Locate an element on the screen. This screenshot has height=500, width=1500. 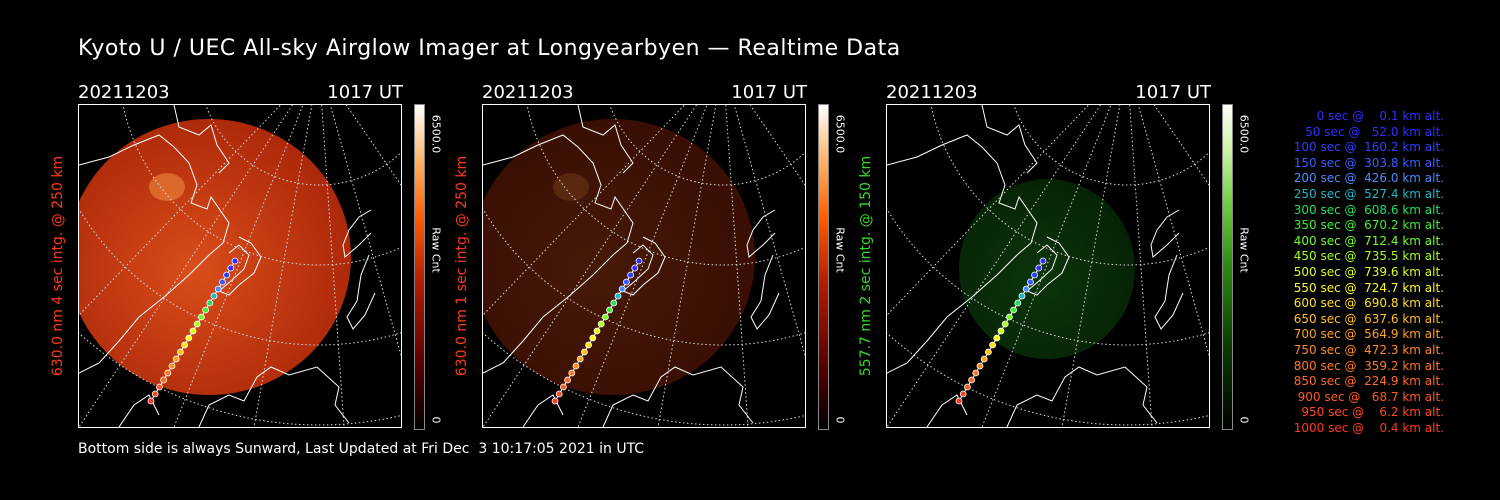
legend-row: 200 sec @ 426.0 km alt. is located at coordinates (1366, 178).